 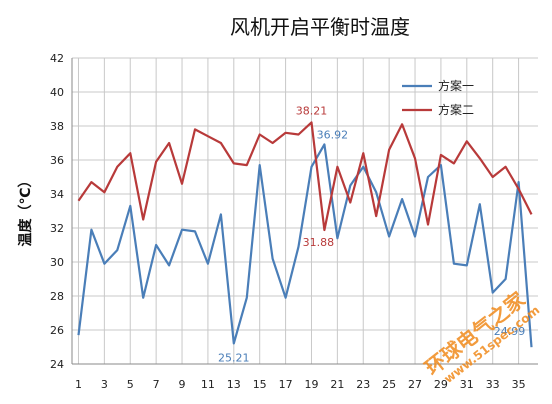 I want to click on x-tick-label: 5, so click(x=130, y=384).